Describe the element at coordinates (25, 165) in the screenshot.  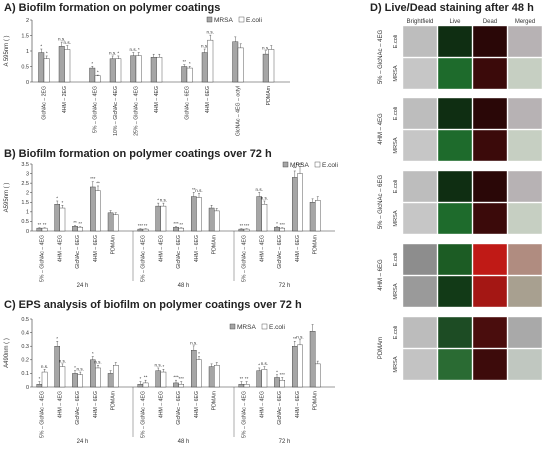
I see `y-tick-label: 3.5` at that location.